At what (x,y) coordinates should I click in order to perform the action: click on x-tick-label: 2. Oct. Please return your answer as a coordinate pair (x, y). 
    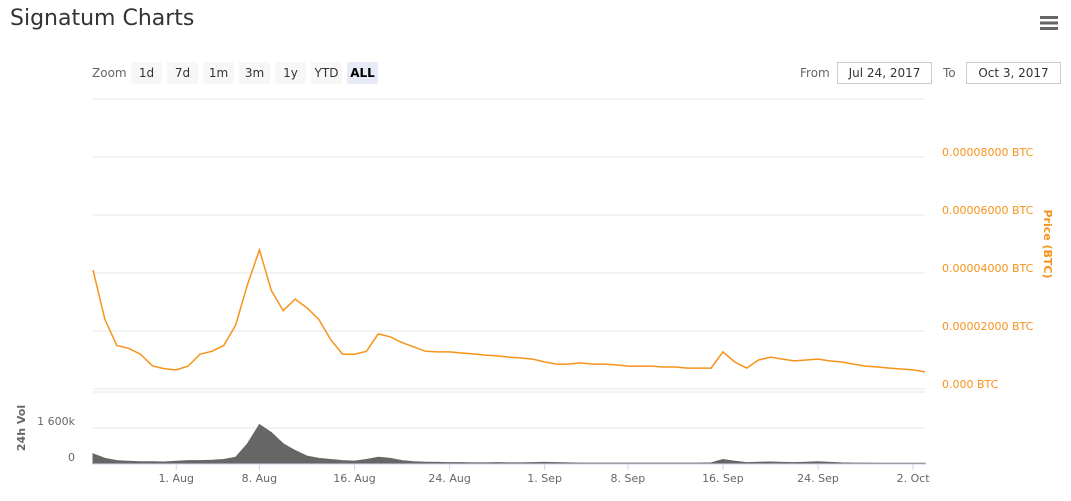
    Looking at the image, I should click on (914, 478).